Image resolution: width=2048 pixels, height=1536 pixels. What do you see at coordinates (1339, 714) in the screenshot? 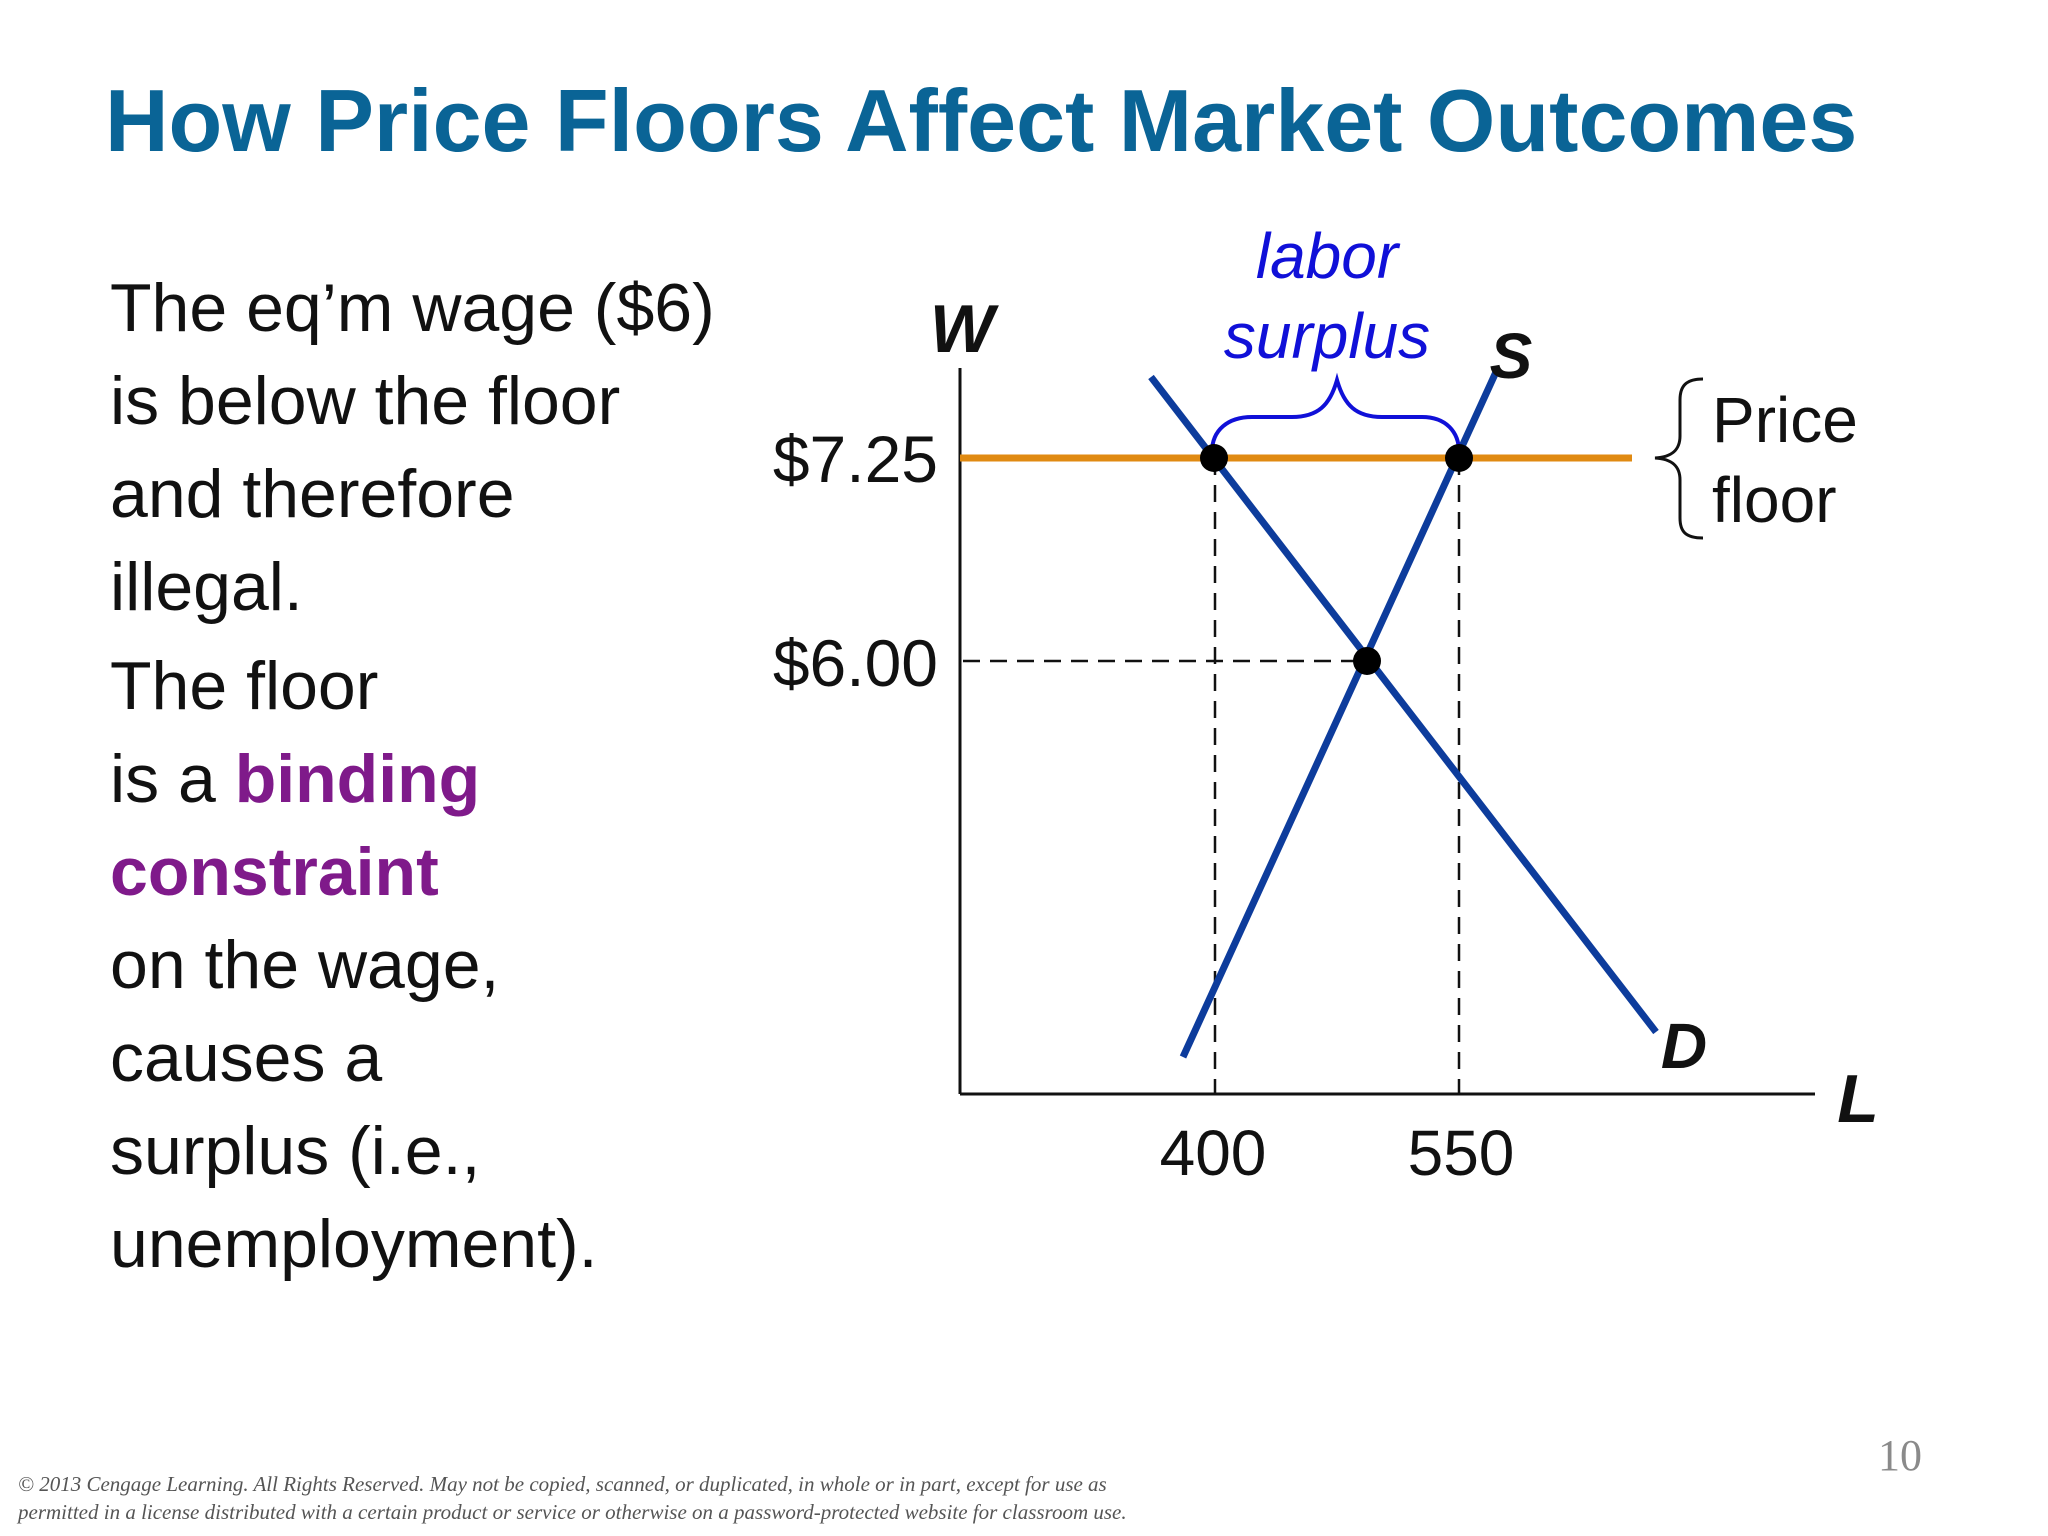
I see `supply-curve` at bounding box center [1339, 714].